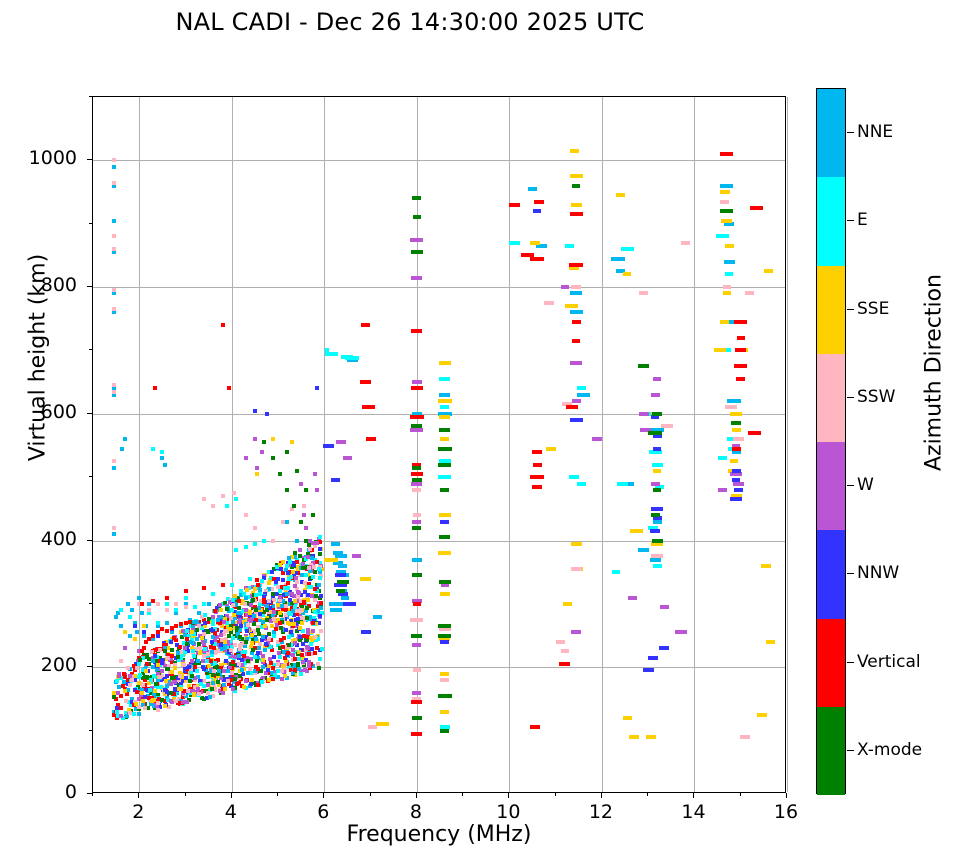 Image resolution: width=958 pixels, height=857 pixels. Describe the element at coordinates (232, 444) in the screenshot. I see `gridline-vertical` at that location.